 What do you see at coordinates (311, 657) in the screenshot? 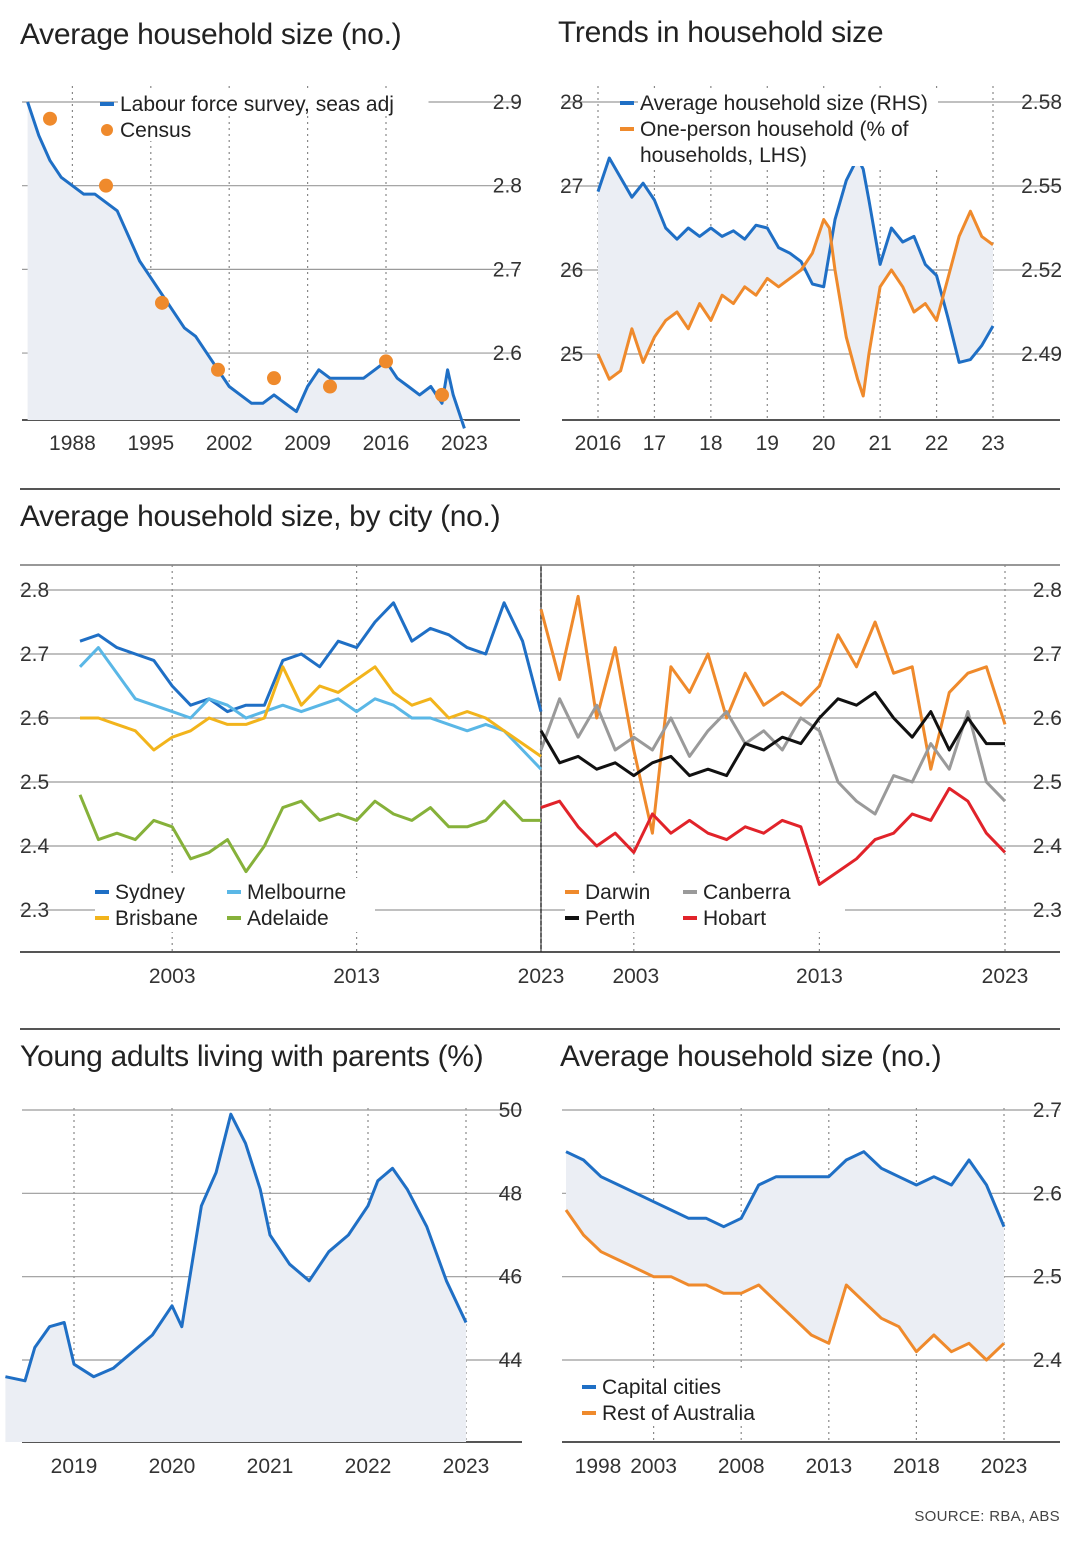
I see `series-line-sydney` at bounding box center [311, 657].